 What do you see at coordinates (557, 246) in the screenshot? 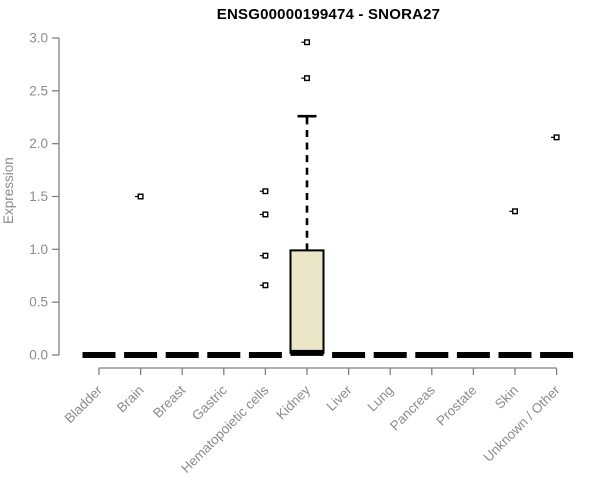
I see `boxplot-unknown-other` at bounding box center [557, 246].